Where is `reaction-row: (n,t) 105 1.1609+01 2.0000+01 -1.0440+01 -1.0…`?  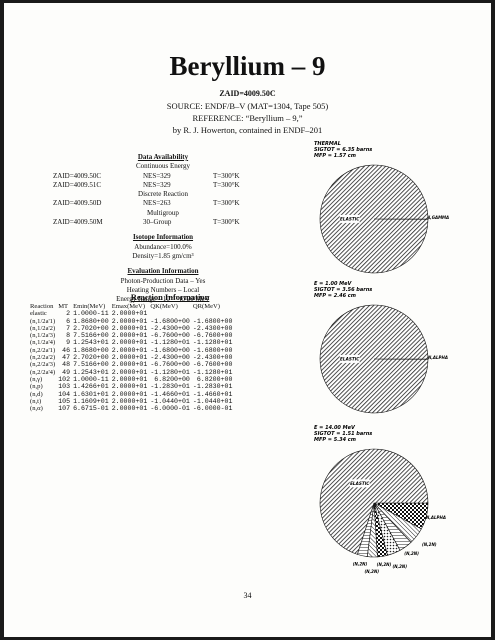 reaction-row: (n,t) 105 1.1609+01 2.0000+01 -1.0440+01 -1.0… is located at coordinates (132, 401).